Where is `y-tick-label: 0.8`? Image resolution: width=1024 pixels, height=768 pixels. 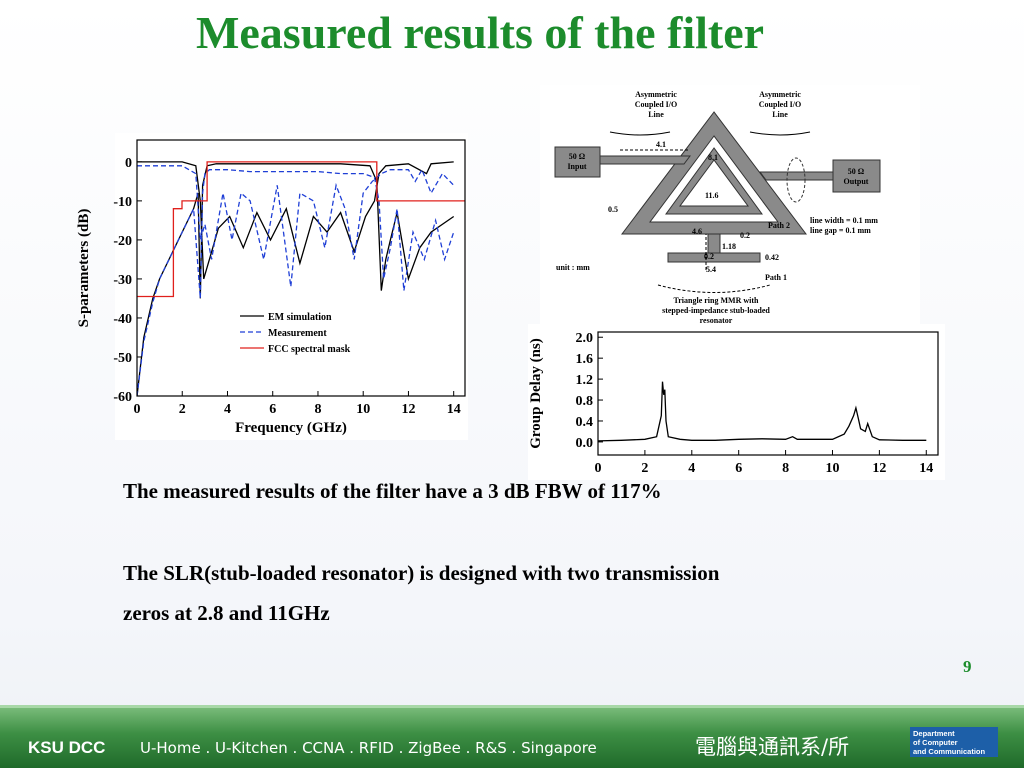
y-tick-label: 0.8 is located at coordinates (585, 401).